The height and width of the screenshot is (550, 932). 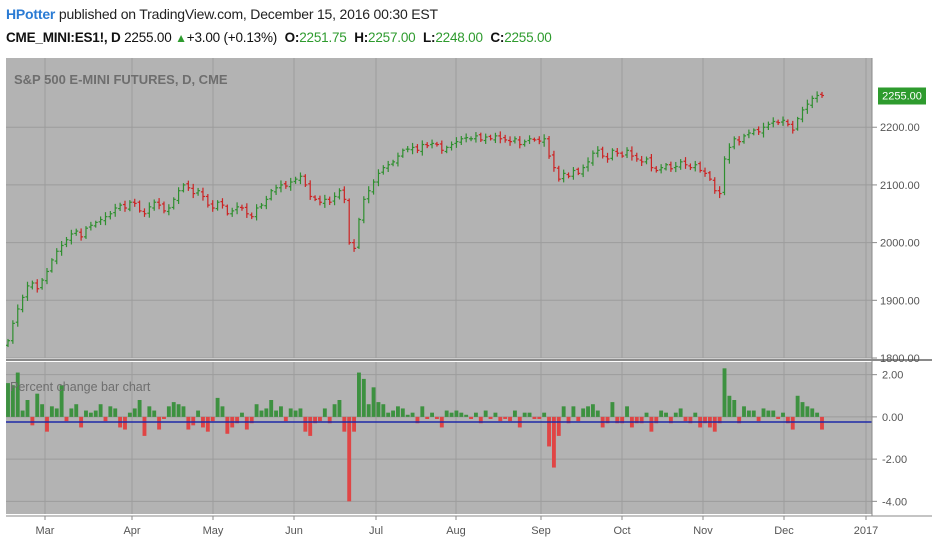 I want to click on open-value: 2251.75, so click(x=323, y=37).